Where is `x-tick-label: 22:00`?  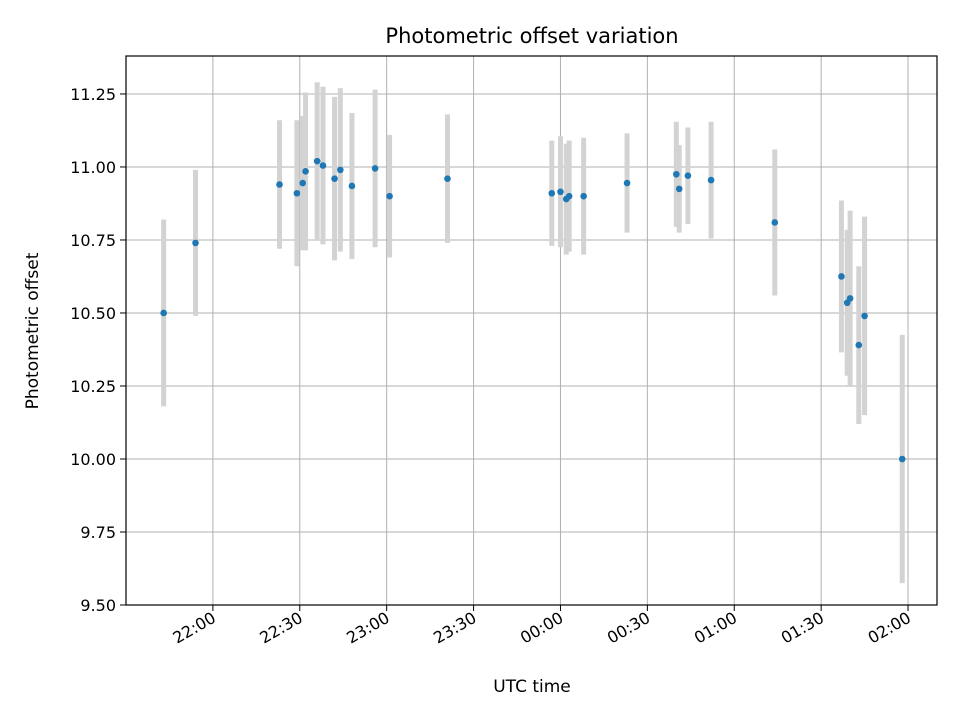 x-tick-label: 22:00 is located at coordinates (193, 628).